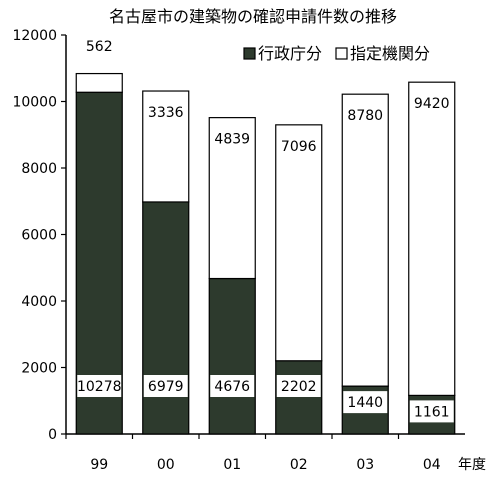 The height and width of the screenshot is (482, 490). What do you see at coordinates (472, 465) in the screenshot?
I see `x-axis-title: 年度` at bounding box center [472, 465].